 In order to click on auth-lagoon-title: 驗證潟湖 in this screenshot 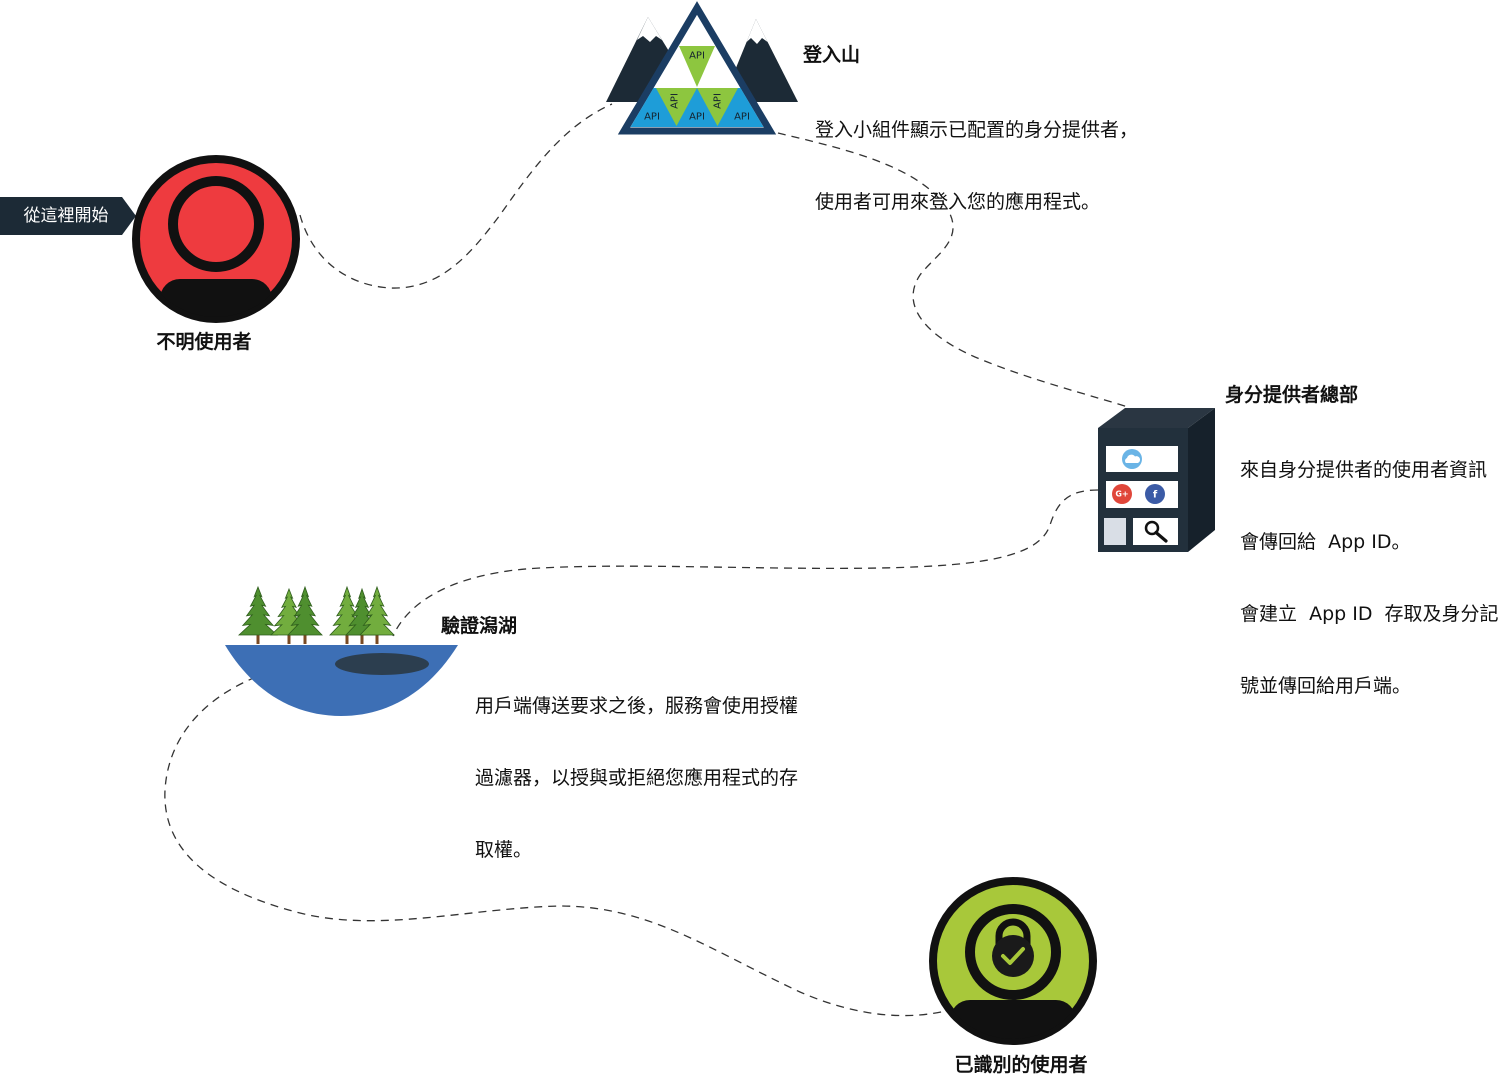, I will do `click(479, 626)`.